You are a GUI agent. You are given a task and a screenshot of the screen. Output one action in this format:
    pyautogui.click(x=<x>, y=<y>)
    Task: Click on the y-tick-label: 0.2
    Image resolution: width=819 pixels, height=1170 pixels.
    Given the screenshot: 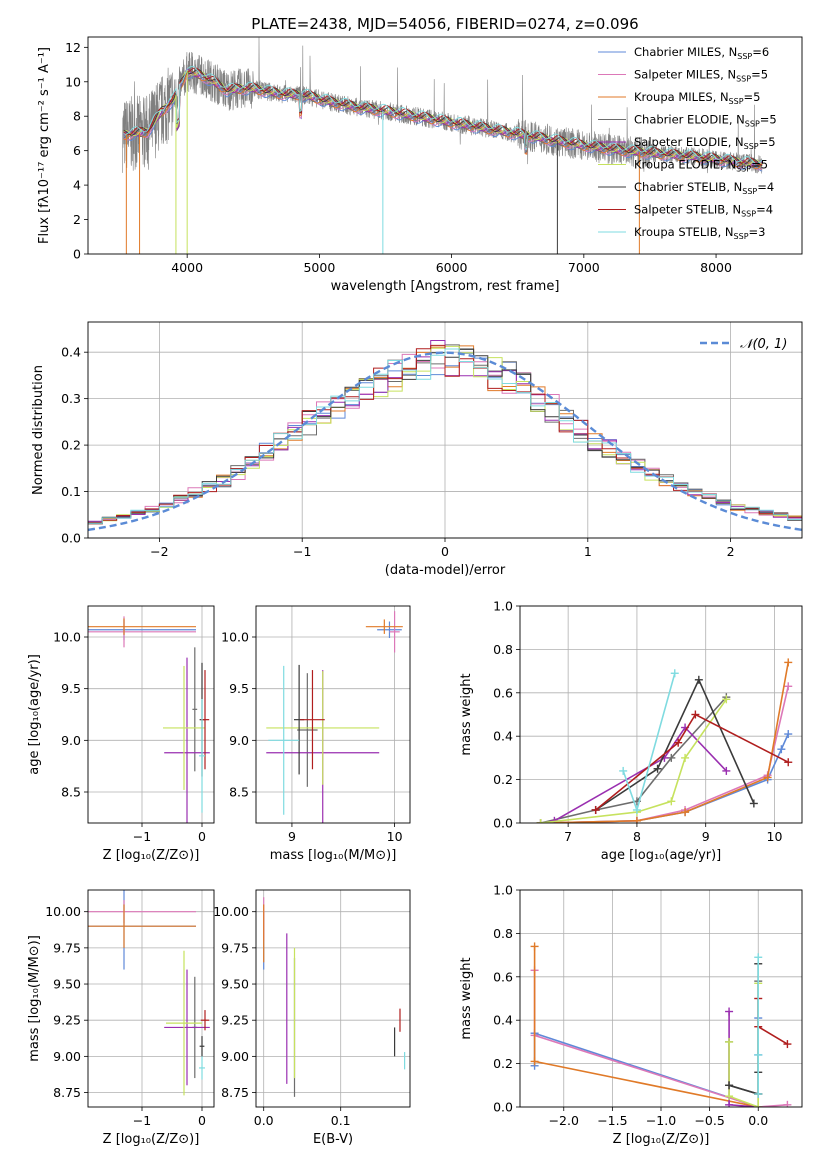 What is the action you would take?
    pyautogui.click(x=503, y=779)
    